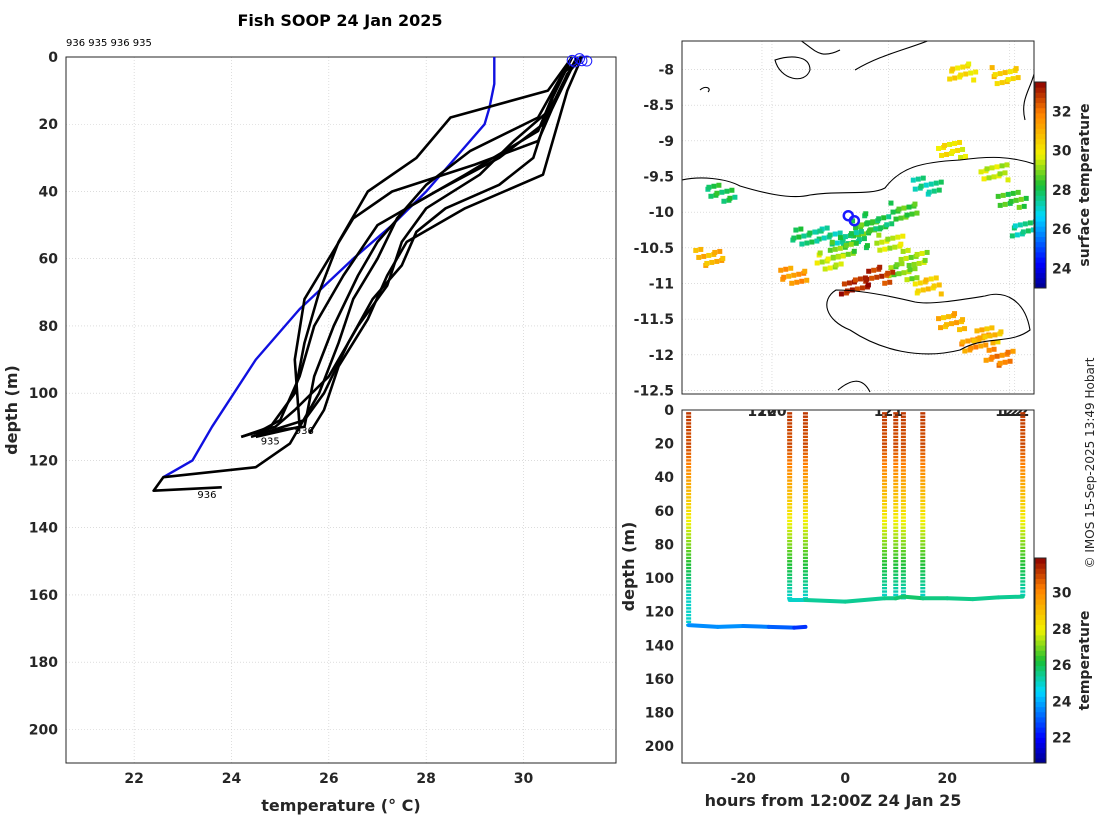 The height and width of the screenshot is (820, 1100). Describe the element at coordinates (43, 394) in the screenshot. I see `y-tick-label: 100` at that location.